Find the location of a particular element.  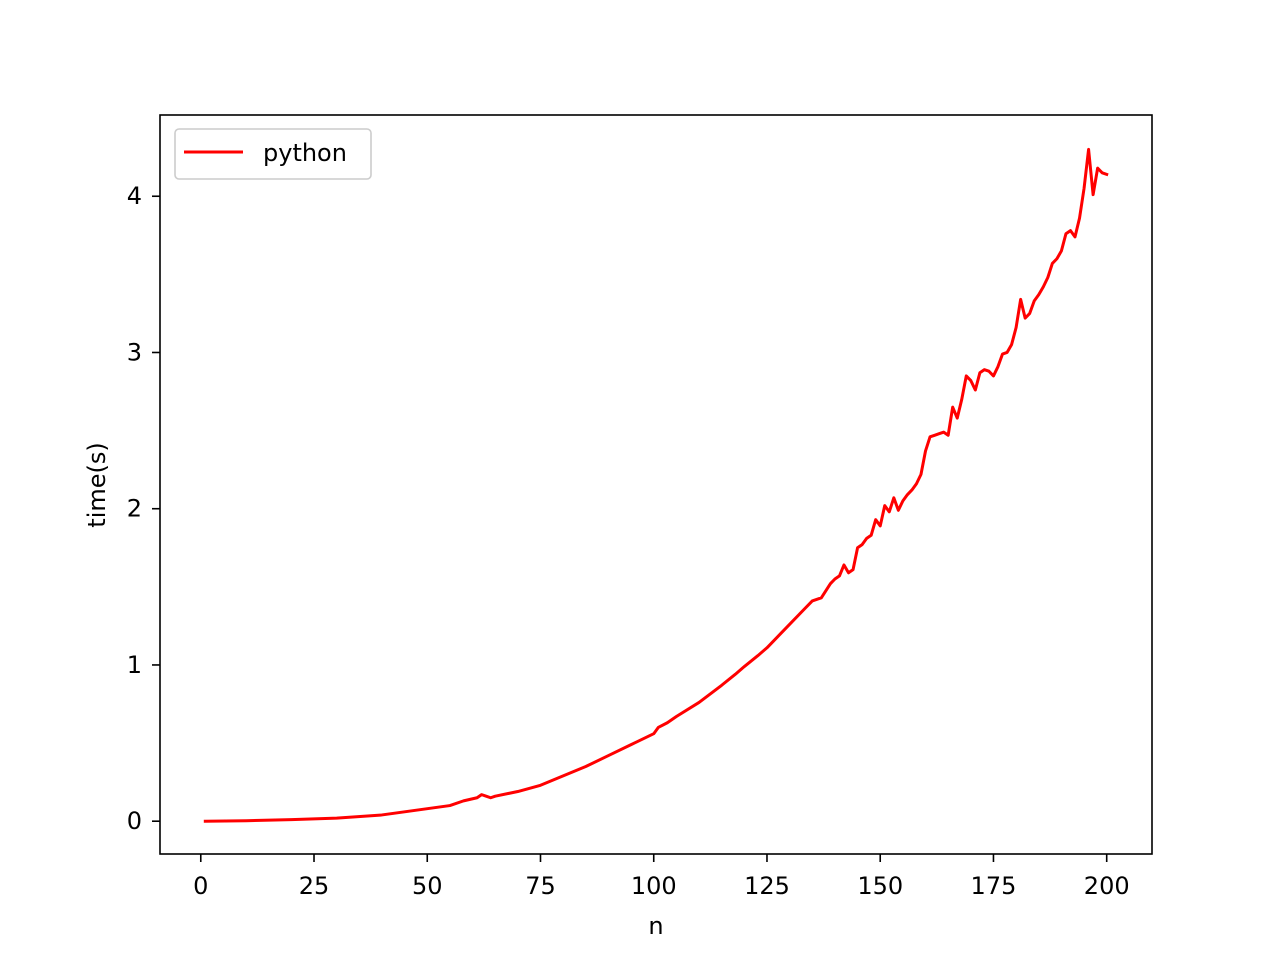

x-axis-ticks: 0 25 50 75 100 125 150 175 200 is located at coordinates (661, 877).